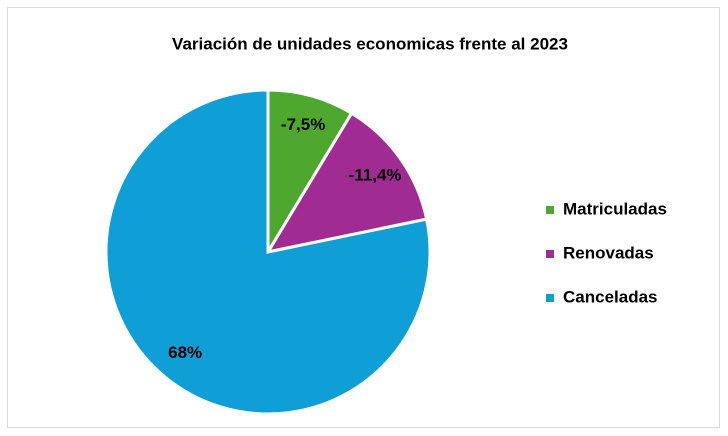  What do you see at coordinates (185, 352) in the screenshot?
I see `data-label: 68%` at bounding box center [185, 352].